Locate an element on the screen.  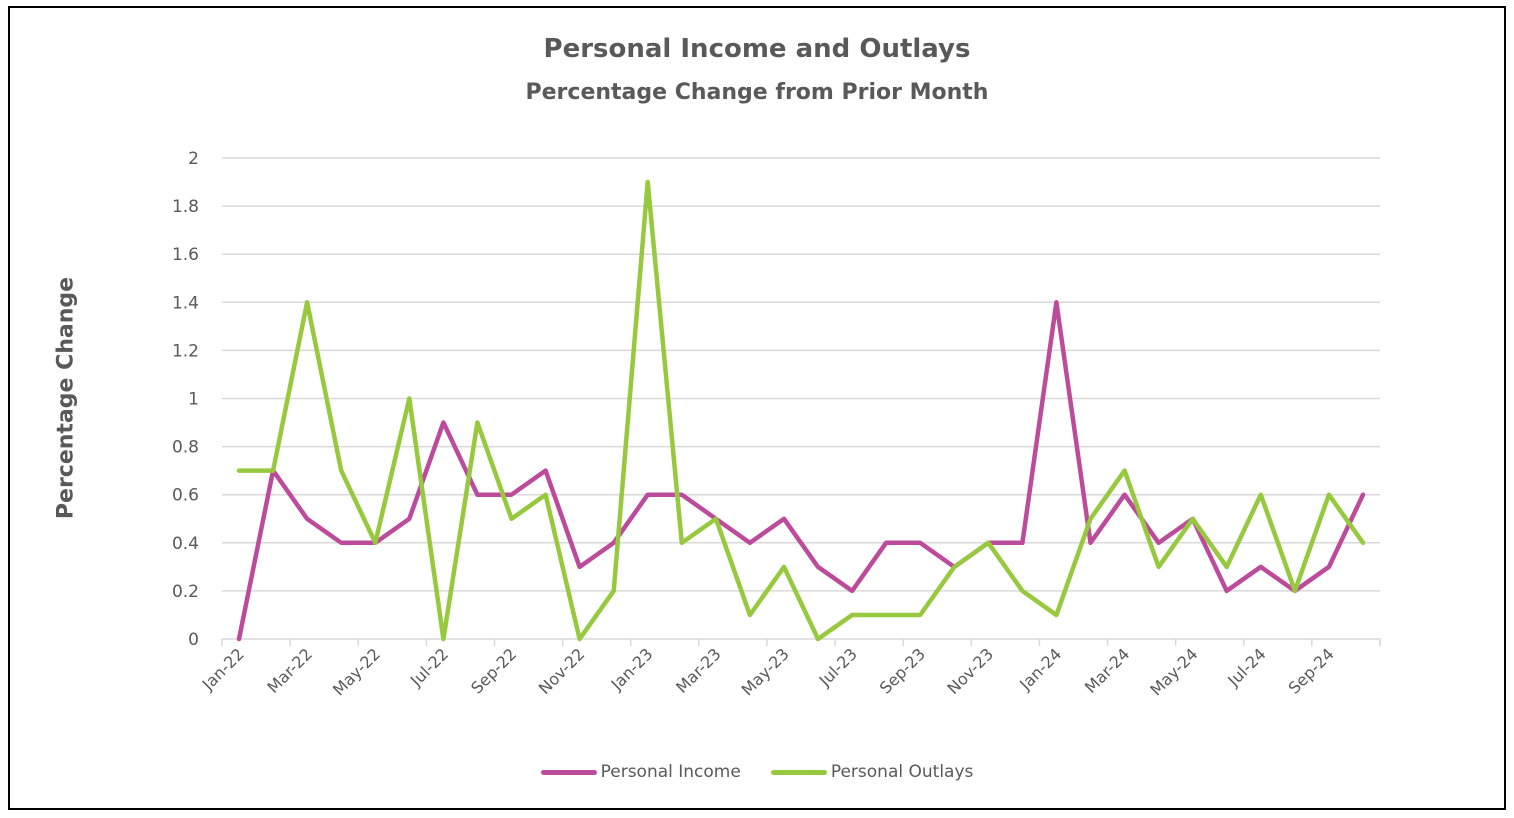
y-tick-label: 1.2 is located at coordinates (185, 351).